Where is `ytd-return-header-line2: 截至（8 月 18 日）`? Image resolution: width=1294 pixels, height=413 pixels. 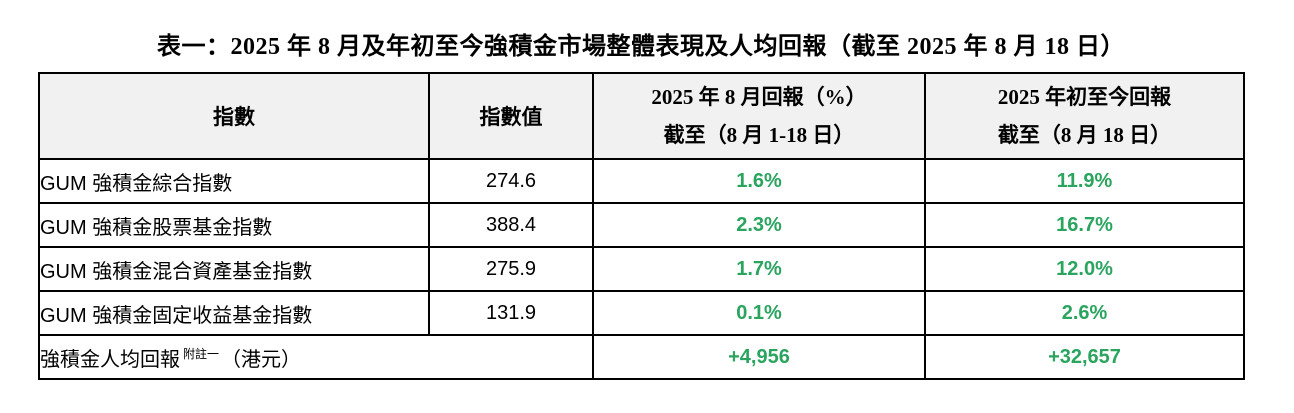 ytd-return-header-line2: 截至（8 月 18 日） is located at coordinates (1084, 135).